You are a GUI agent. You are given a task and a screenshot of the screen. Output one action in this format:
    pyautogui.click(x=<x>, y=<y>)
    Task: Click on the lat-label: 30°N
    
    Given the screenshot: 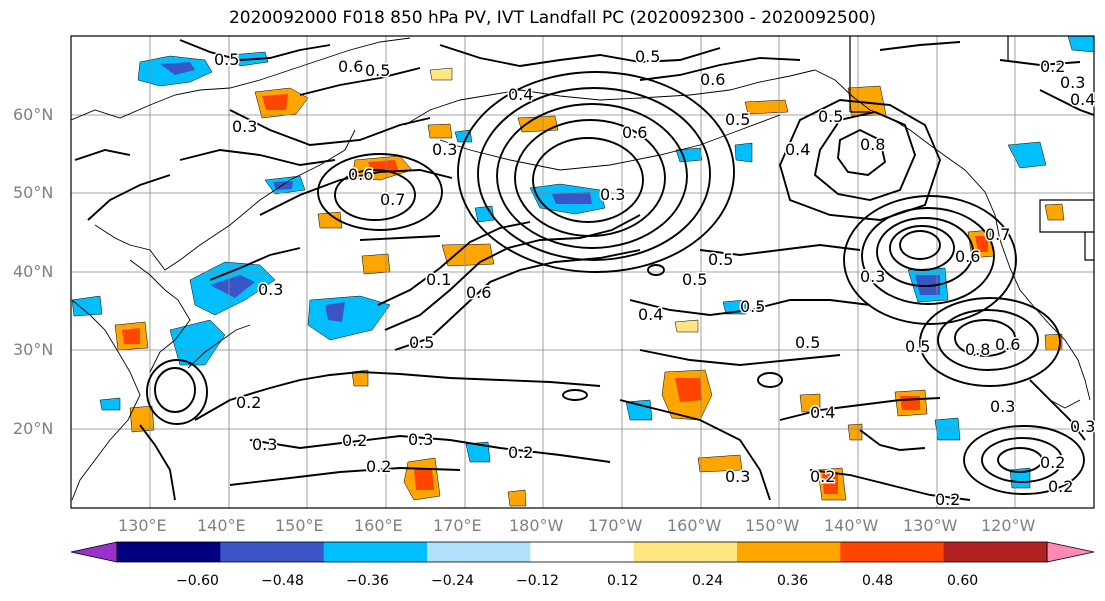 What is the action you would take?
    pyautogui.click(x=33, y=349)
    